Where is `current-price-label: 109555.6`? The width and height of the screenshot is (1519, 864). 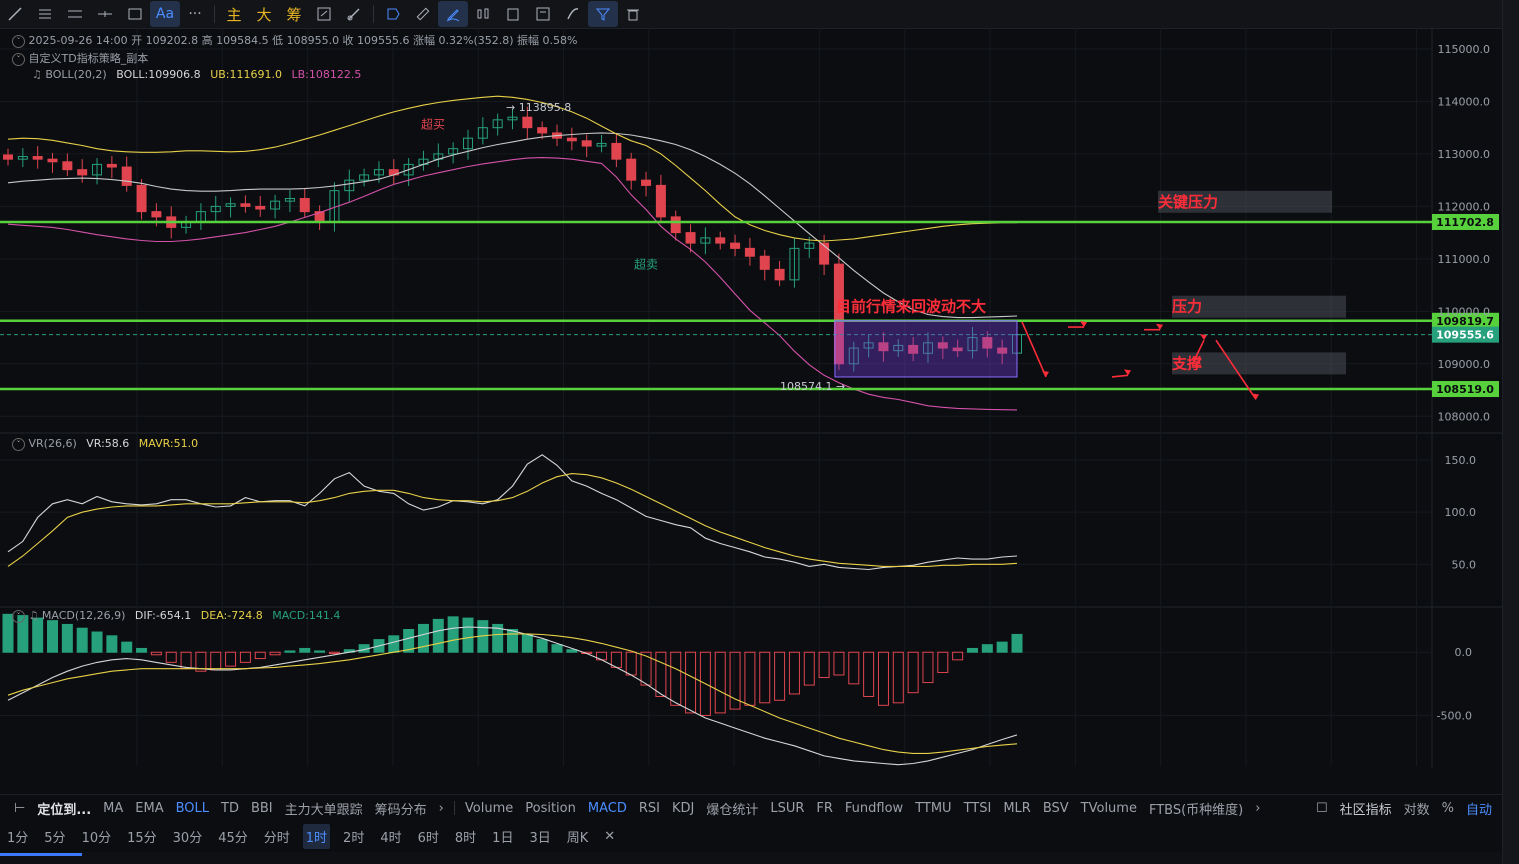 current-price-label: 109555.6 is located at coordinates (1465, 335).